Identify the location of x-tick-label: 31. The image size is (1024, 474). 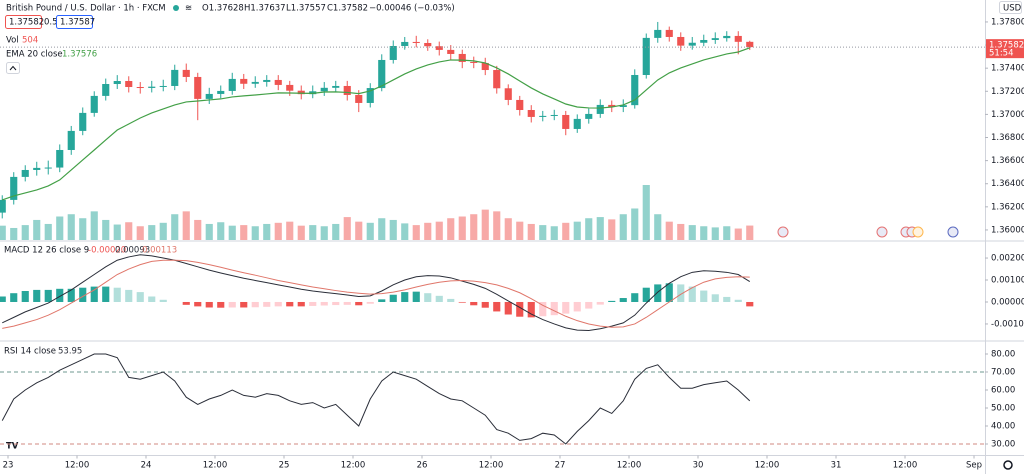
(836, 466).